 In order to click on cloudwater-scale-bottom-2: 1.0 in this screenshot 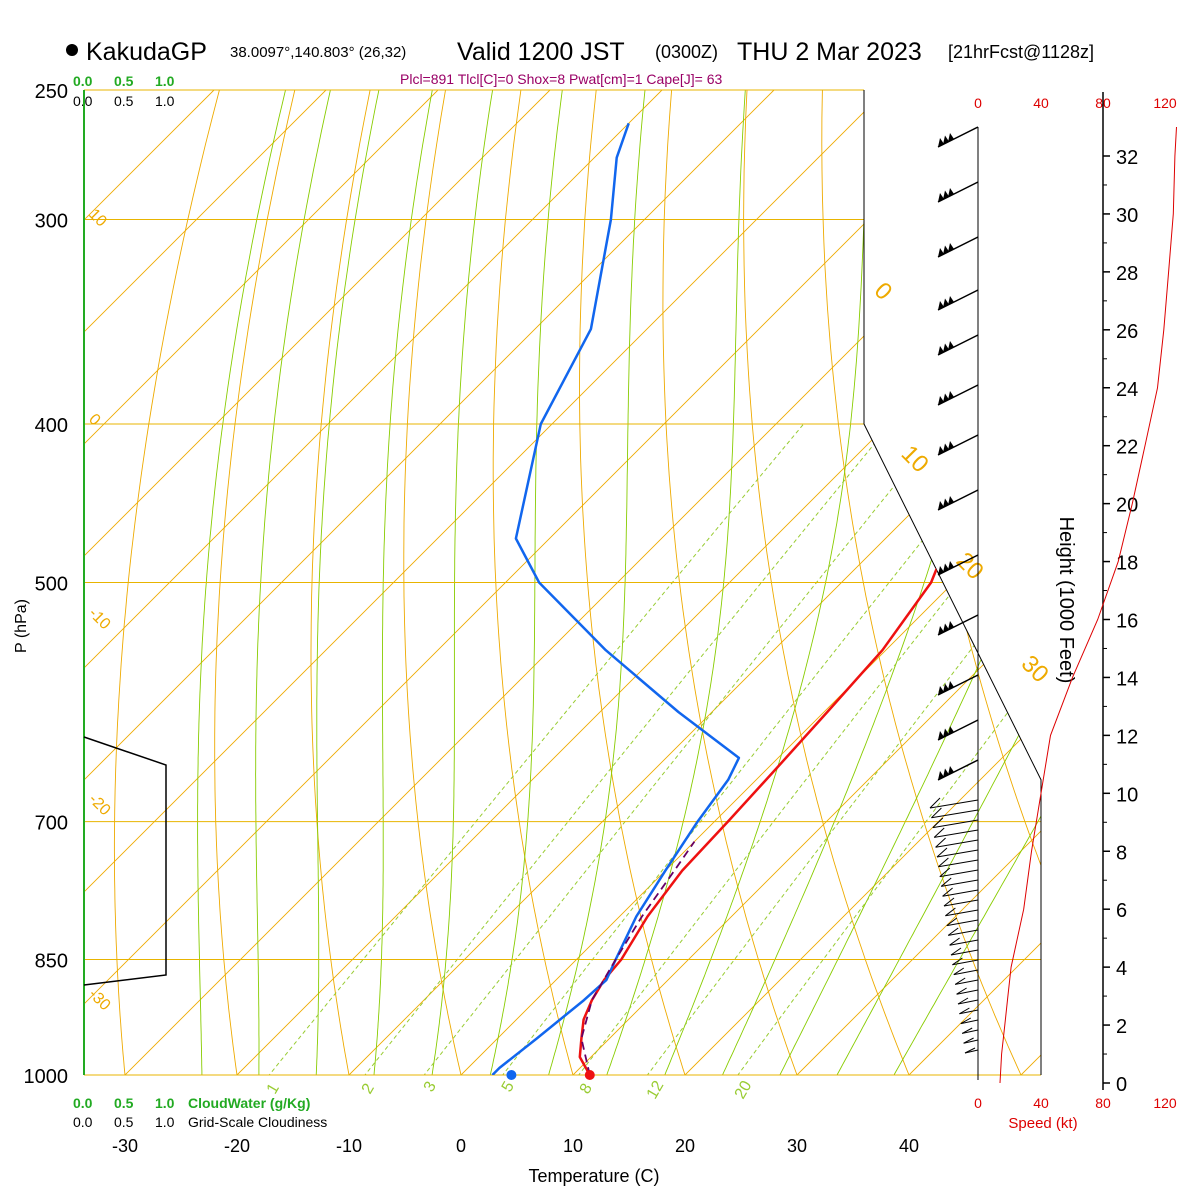, I will do `click(165, 1103)`.